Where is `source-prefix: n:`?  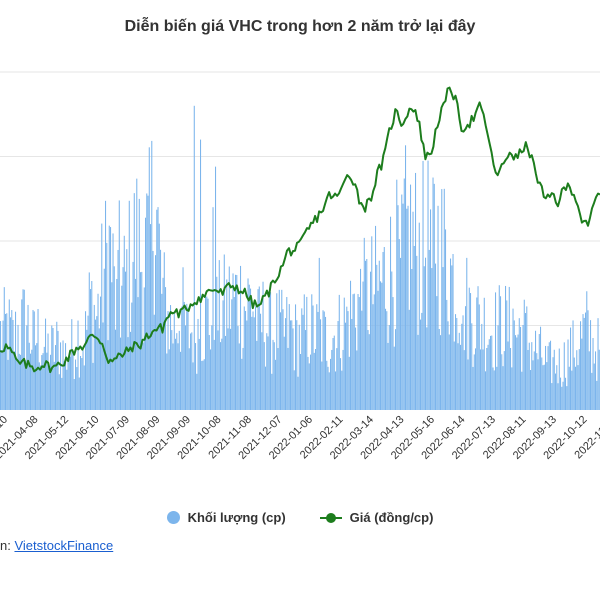 source-prefix: n: is located at coordinates (7, 545).